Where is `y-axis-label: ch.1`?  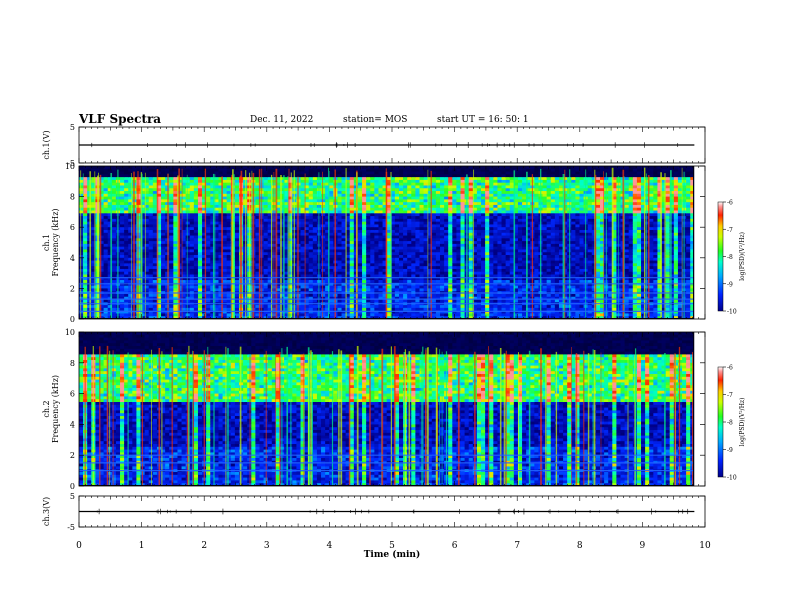
y-axis-label: ch.1 is located at coordinates (46, 242).